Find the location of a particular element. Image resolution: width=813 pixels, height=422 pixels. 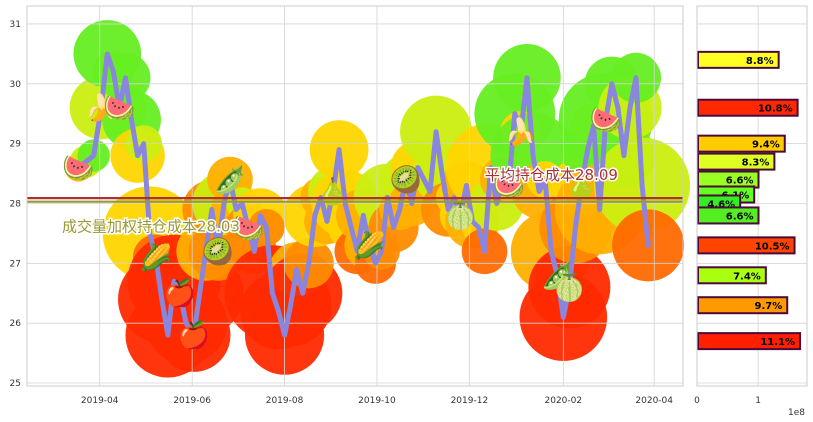

y-tick-label: 31 is located at coordinates (15, 25).